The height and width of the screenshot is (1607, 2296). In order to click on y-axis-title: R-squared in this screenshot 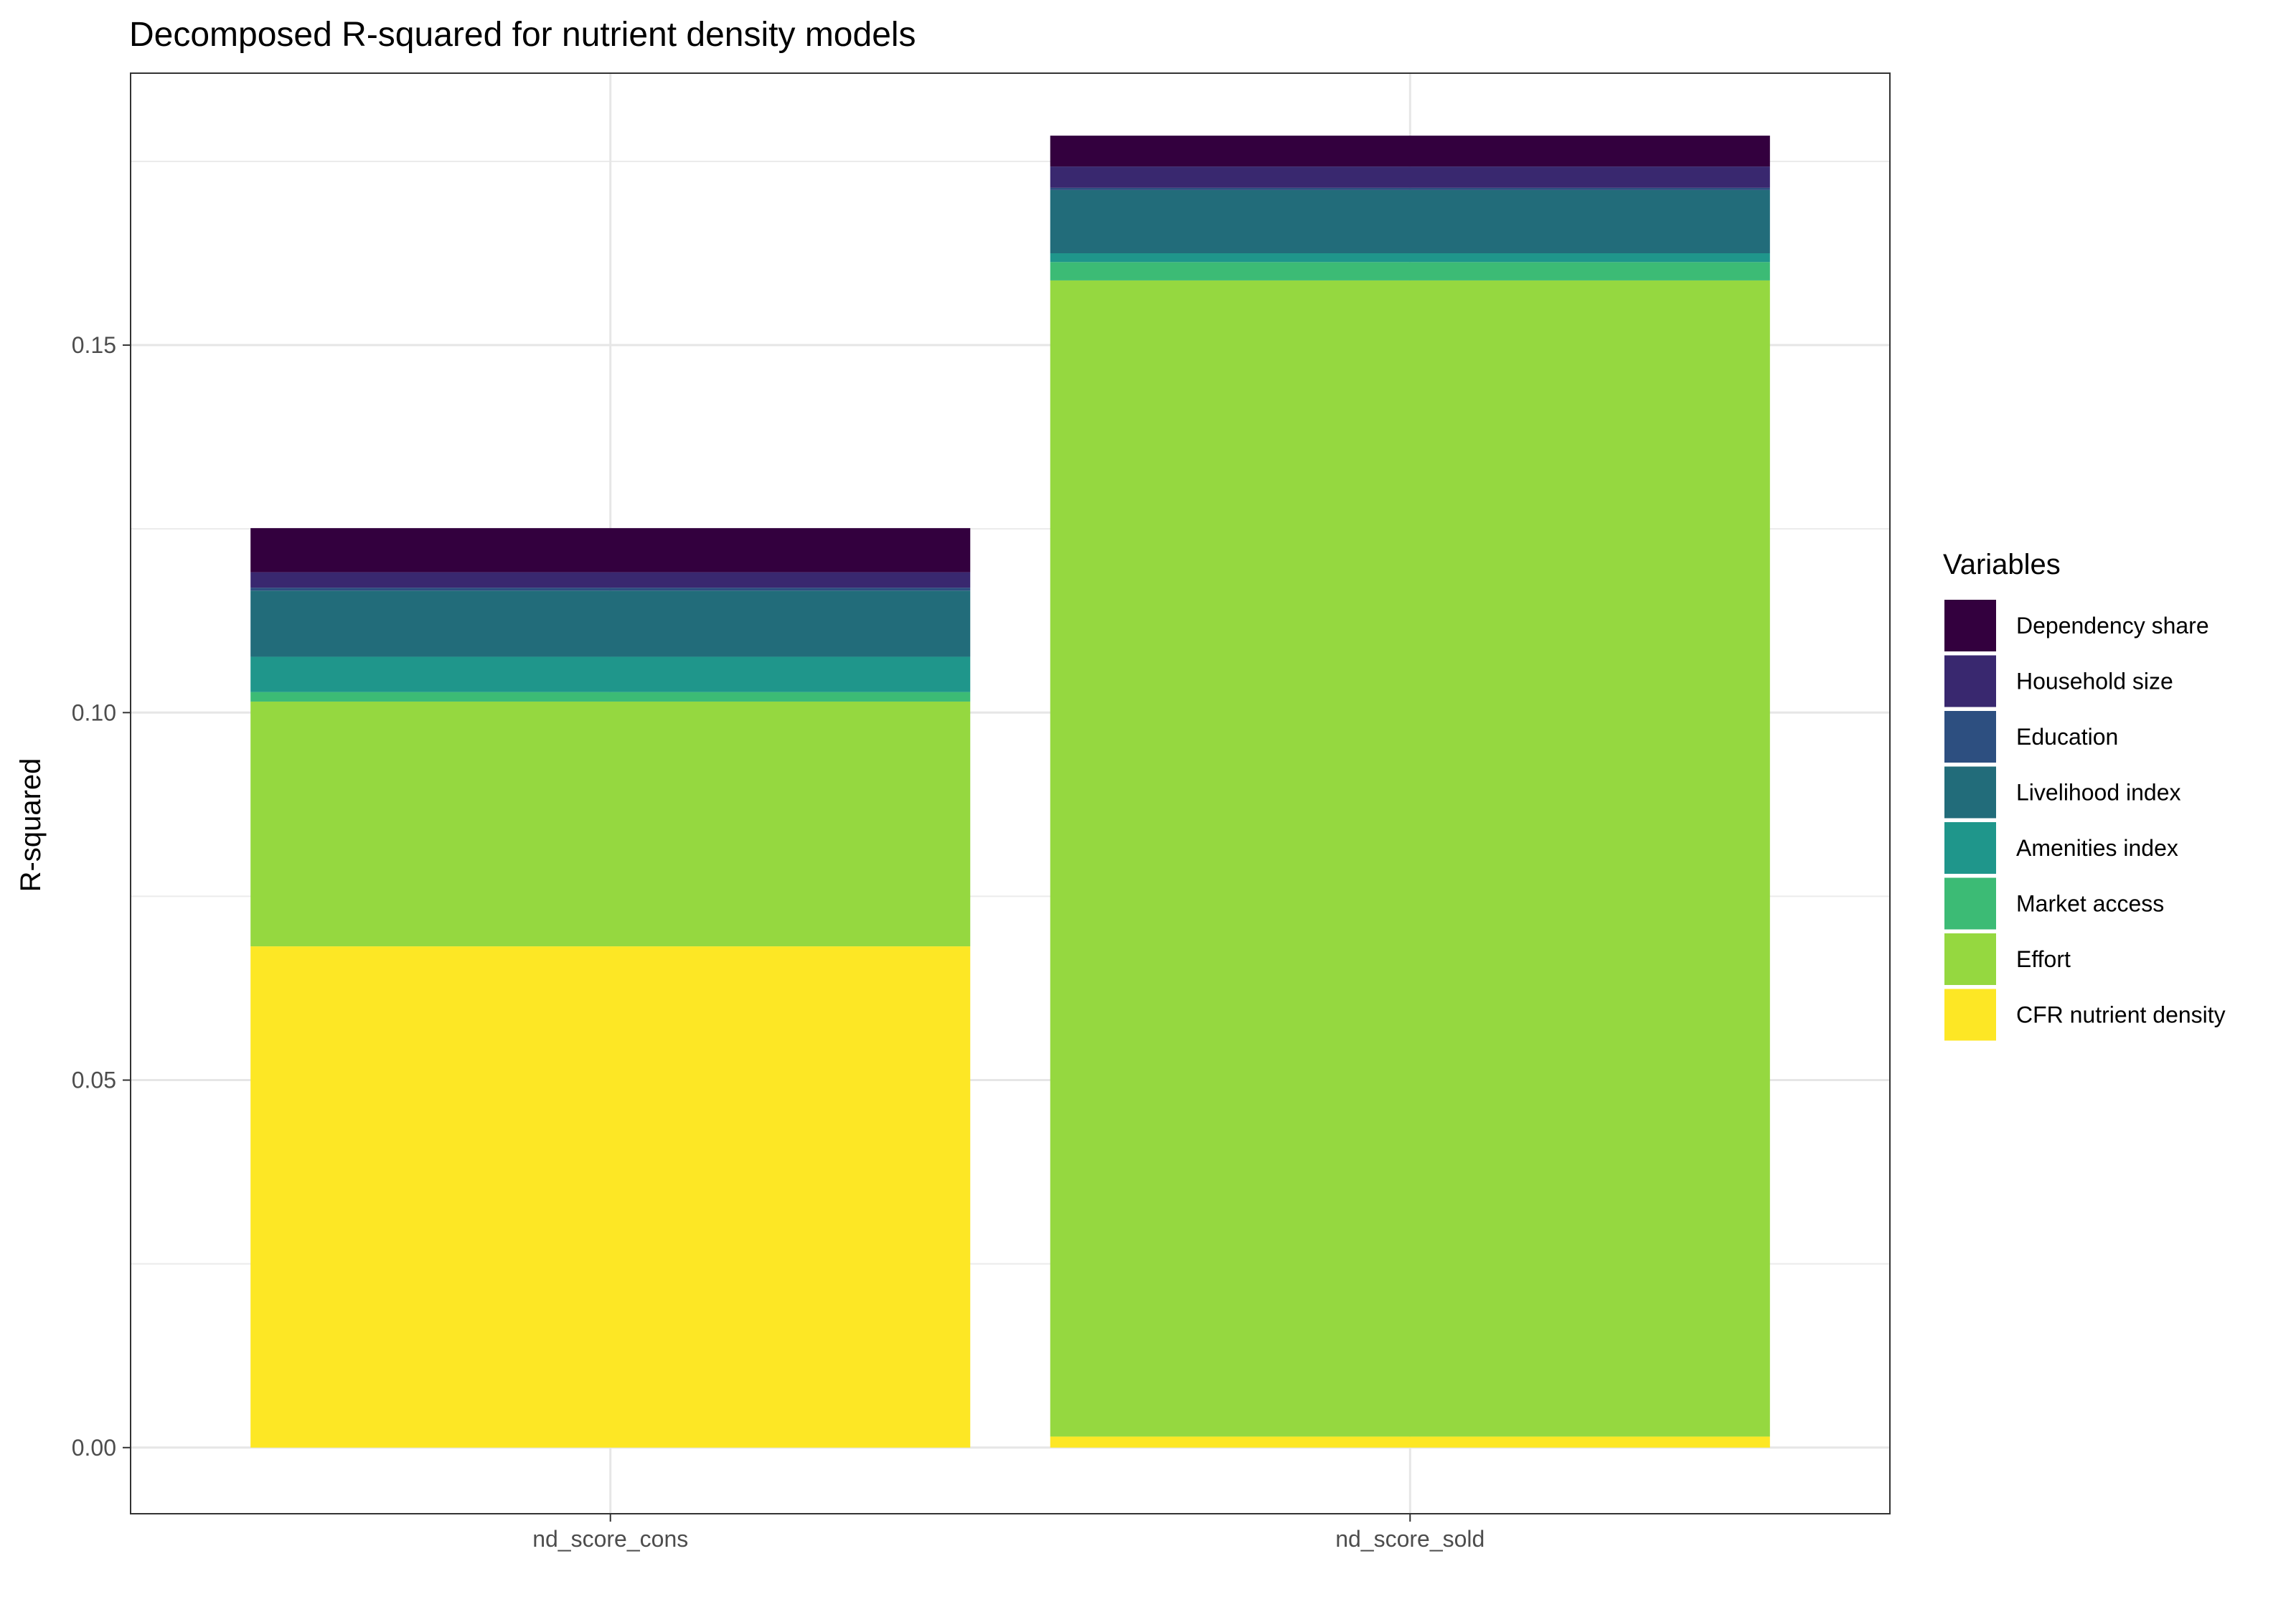, I will do `click(31, 825)`.